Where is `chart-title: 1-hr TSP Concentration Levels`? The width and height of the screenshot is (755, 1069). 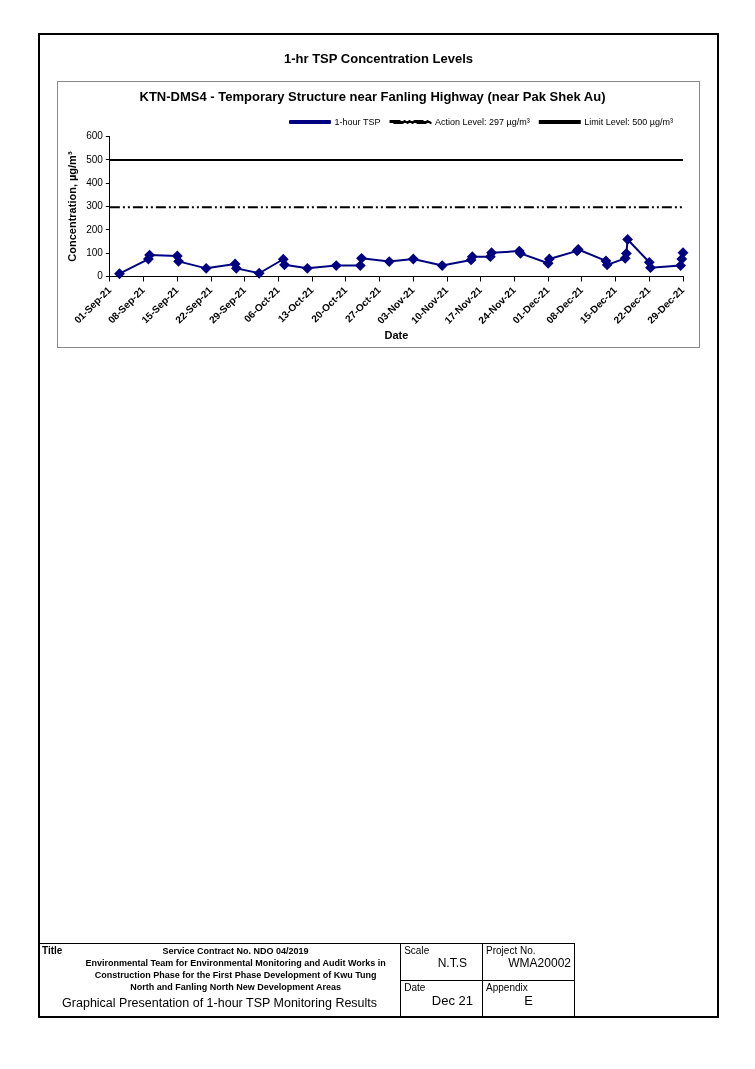 chart-title: 1-hr TSP Concentration Levels is located at coordinates (378, 58).